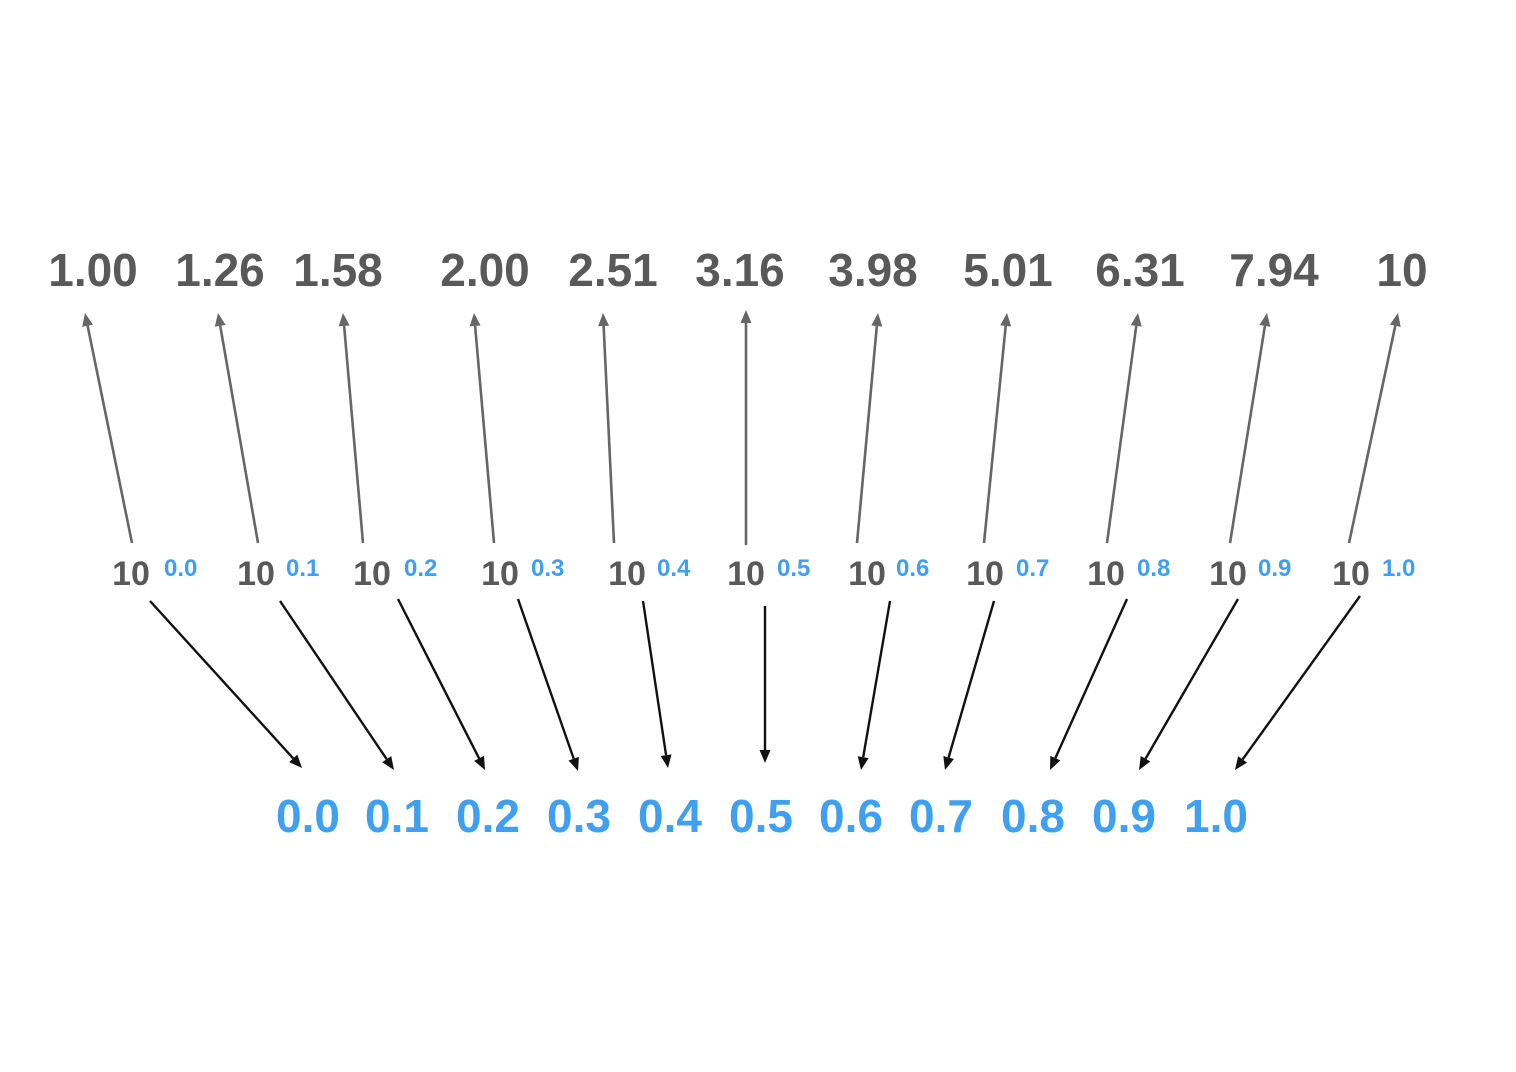 This screenshot has width=1516, height=1072. What do you see at coordinates (604, 320) in the screenshot?
I see `up-arrow-4-head` at bounding box center [604, 320].